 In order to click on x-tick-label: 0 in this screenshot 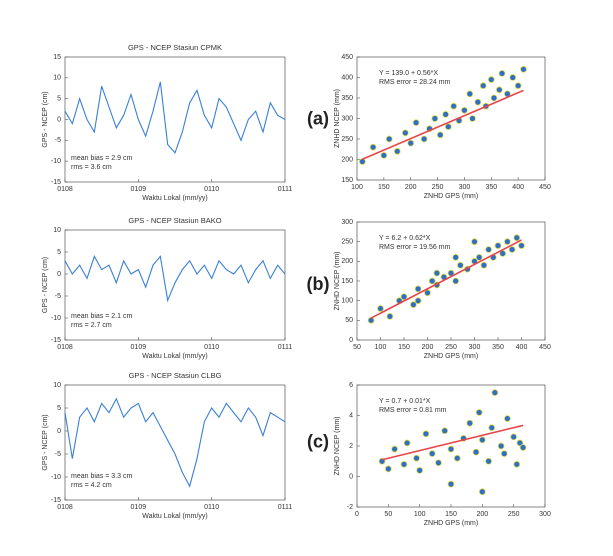, I will do `click(357, 514)`.